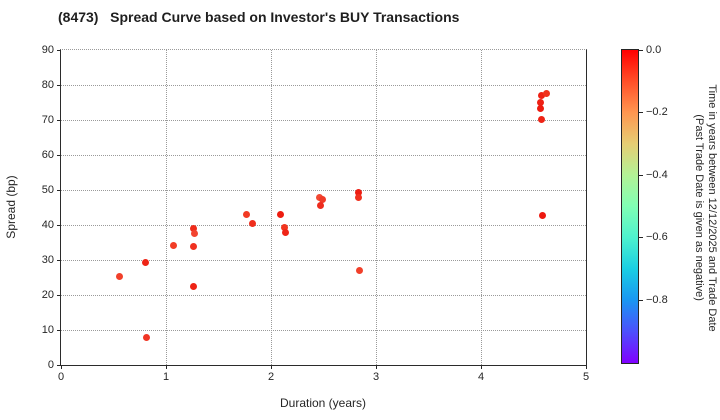 The height and width of the screenshot is (420, 720). Describe the element at coordinates (47, 259) in the screenshot. I see `y-tick-label: 30` at that location.